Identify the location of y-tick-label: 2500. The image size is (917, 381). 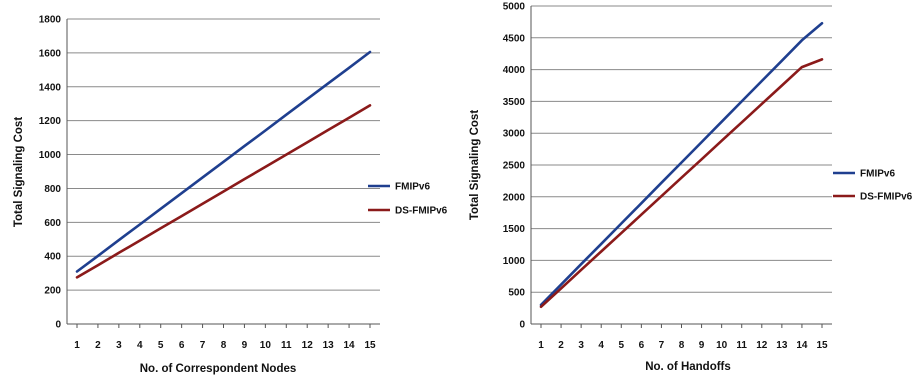
(514, 166).